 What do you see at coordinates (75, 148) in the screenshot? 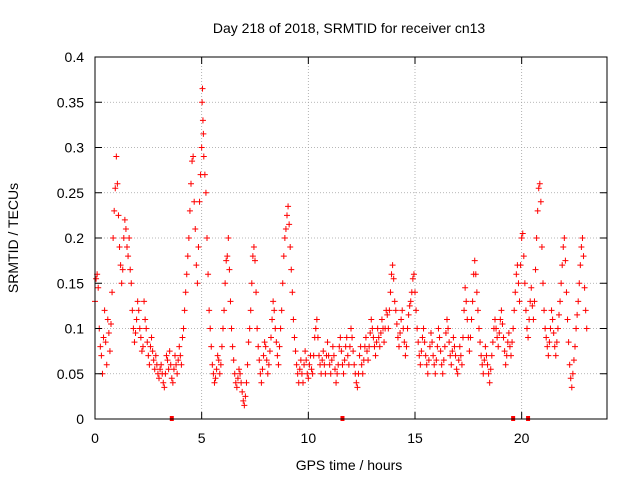
I see `y-tick-label: 0.3` at bounding box center [75, 148].